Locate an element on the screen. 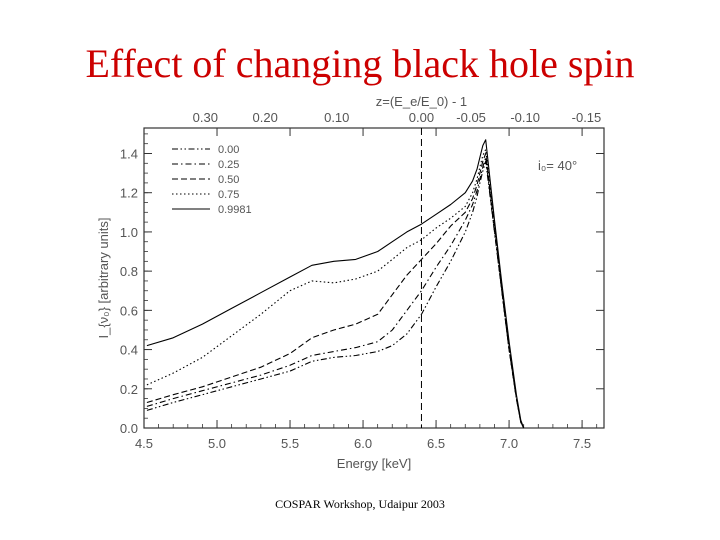 This screenshot has height=540, width=720. x-tick-labels: 4.5 5.0 5.5 6.0 6.5 7.0 7.5 is located at coordinates (363, 443).